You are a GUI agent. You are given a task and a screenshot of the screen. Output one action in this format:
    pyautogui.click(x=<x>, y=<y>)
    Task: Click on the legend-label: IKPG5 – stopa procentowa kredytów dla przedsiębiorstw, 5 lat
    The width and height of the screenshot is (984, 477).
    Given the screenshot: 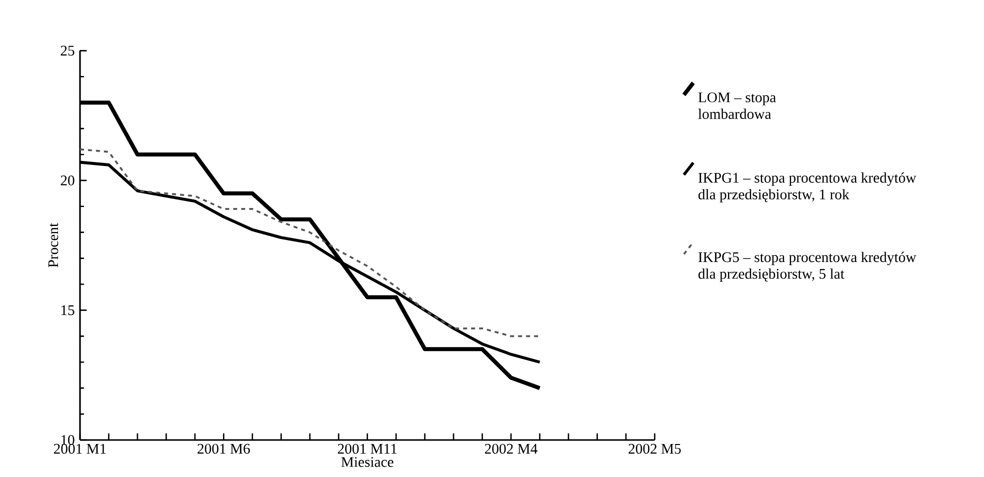 What is the action you would take?
    pyautogui.click(x=807, y=267)
    